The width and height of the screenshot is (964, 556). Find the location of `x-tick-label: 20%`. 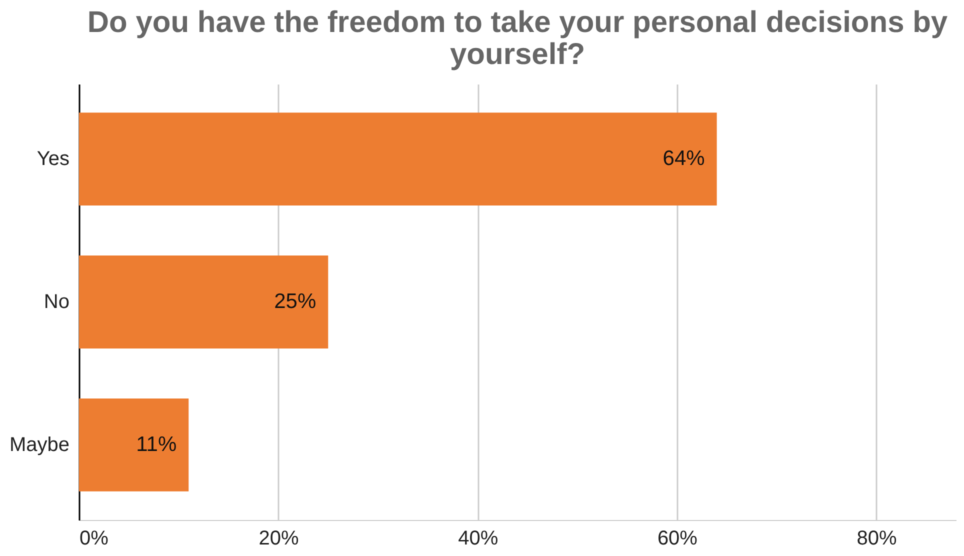

x-tick-label: 20% is located at coordinates (279, 539).